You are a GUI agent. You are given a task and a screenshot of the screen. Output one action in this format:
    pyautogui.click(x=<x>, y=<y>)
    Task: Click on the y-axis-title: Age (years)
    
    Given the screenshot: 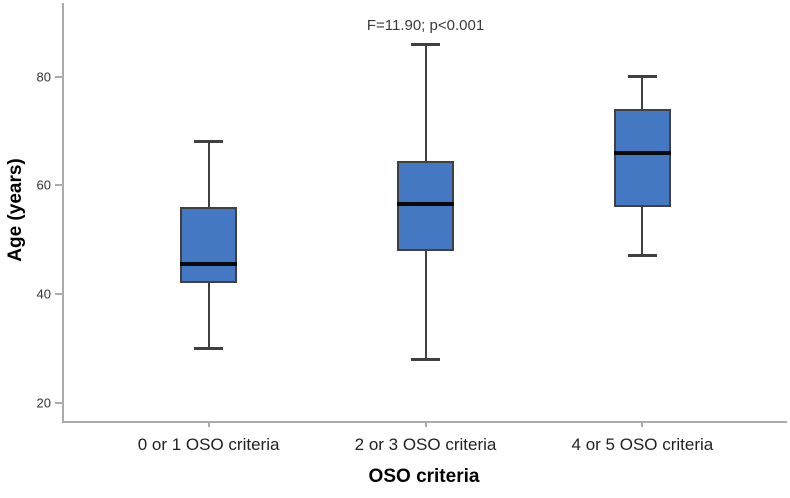 What is the action you would take?
    pyautogui.click(x=15, y=210)
    